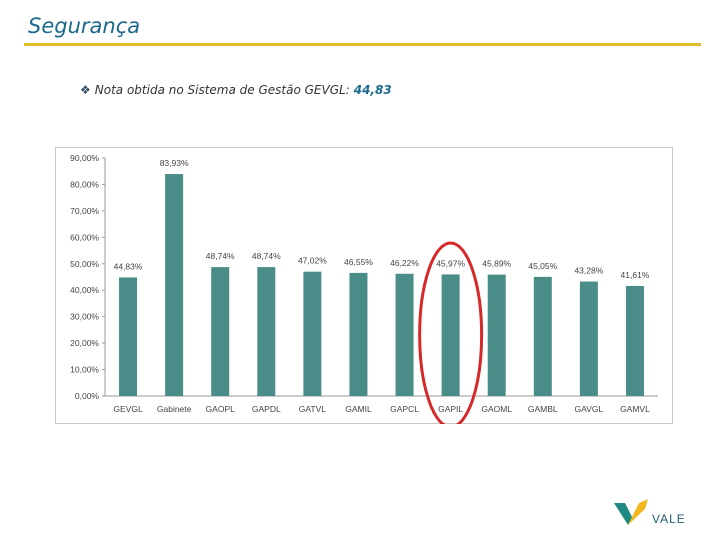  I want to click on vale-logo: VALE, so click(650, 512).